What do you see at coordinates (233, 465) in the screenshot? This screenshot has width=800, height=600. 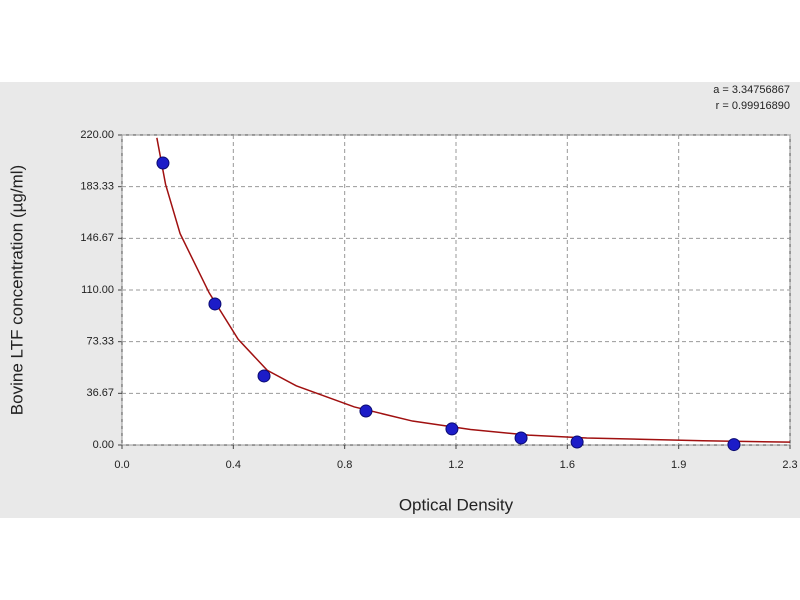 I see `x-tick-label: 0.4` at bounding box center [233, 465].